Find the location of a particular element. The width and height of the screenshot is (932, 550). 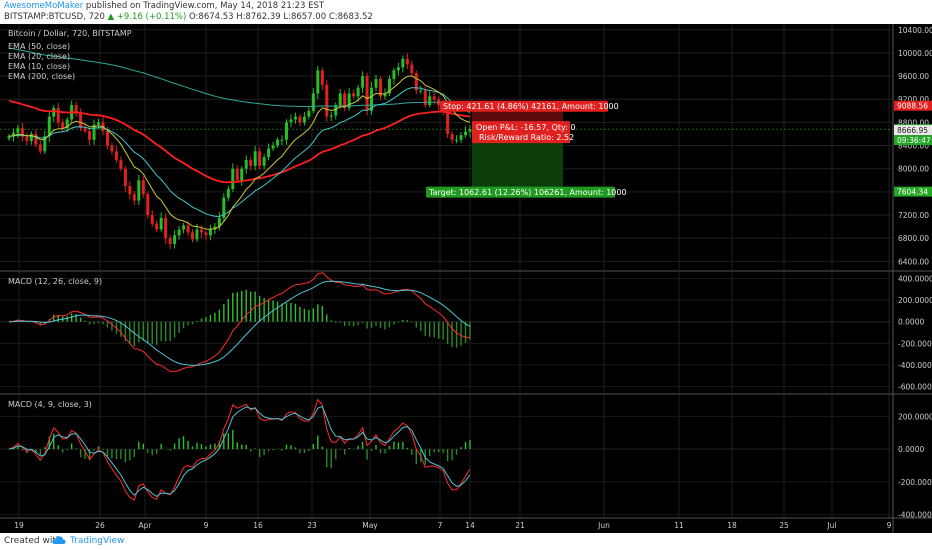

x-tick-label: 19 is located at coordinates (19, 525).